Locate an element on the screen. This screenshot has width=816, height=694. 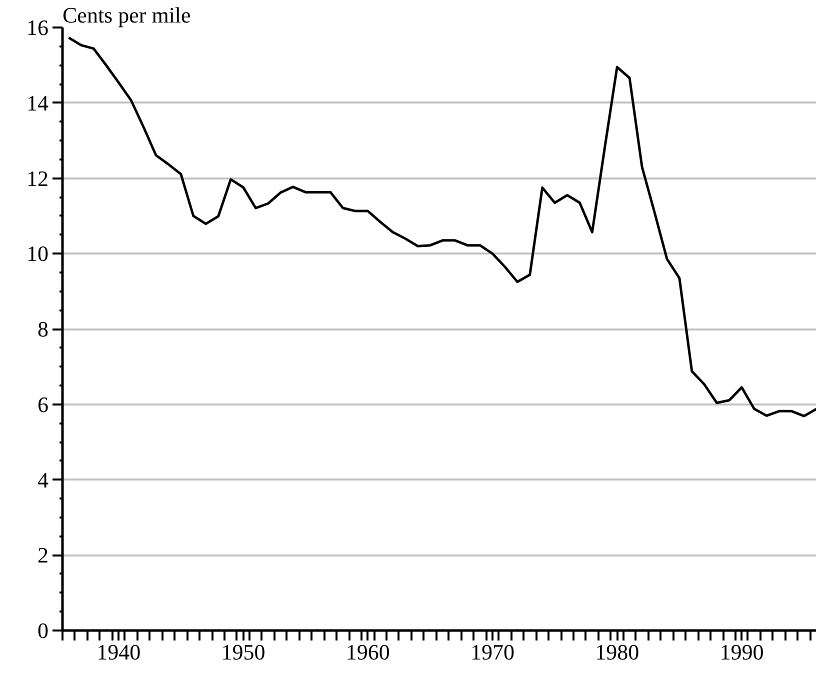
y-tick-label: 14 is located at coordinates (37, 103).